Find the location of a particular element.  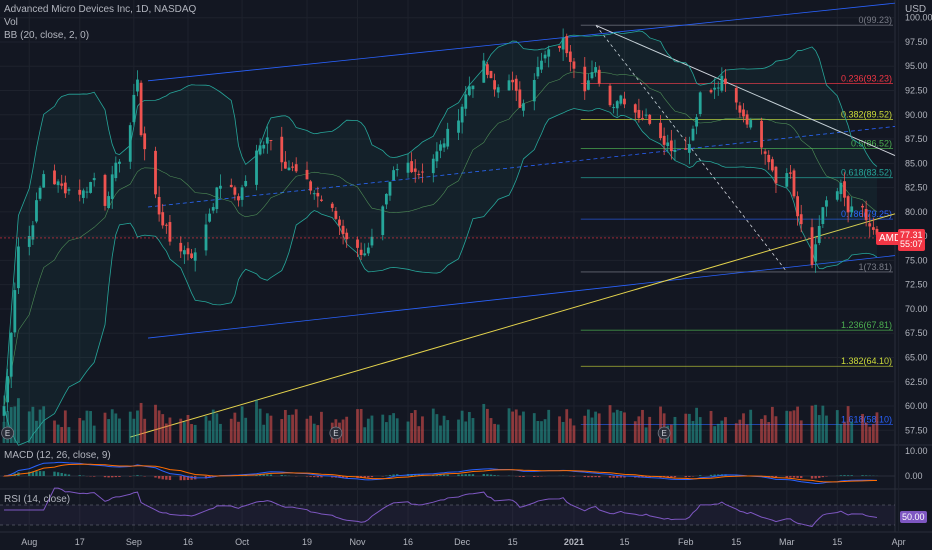

earnings-marker is located at coordinates (336, 433).